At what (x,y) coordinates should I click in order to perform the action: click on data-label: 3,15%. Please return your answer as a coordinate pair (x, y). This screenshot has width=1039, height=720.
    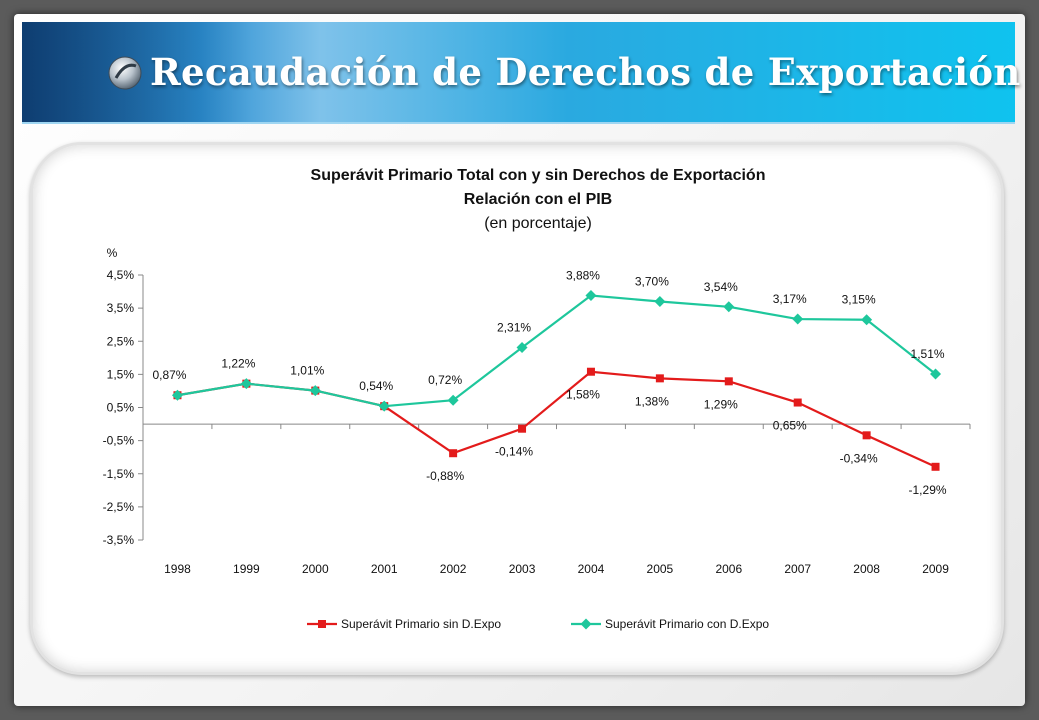
    Looking at the image, I should click on (859, 300).